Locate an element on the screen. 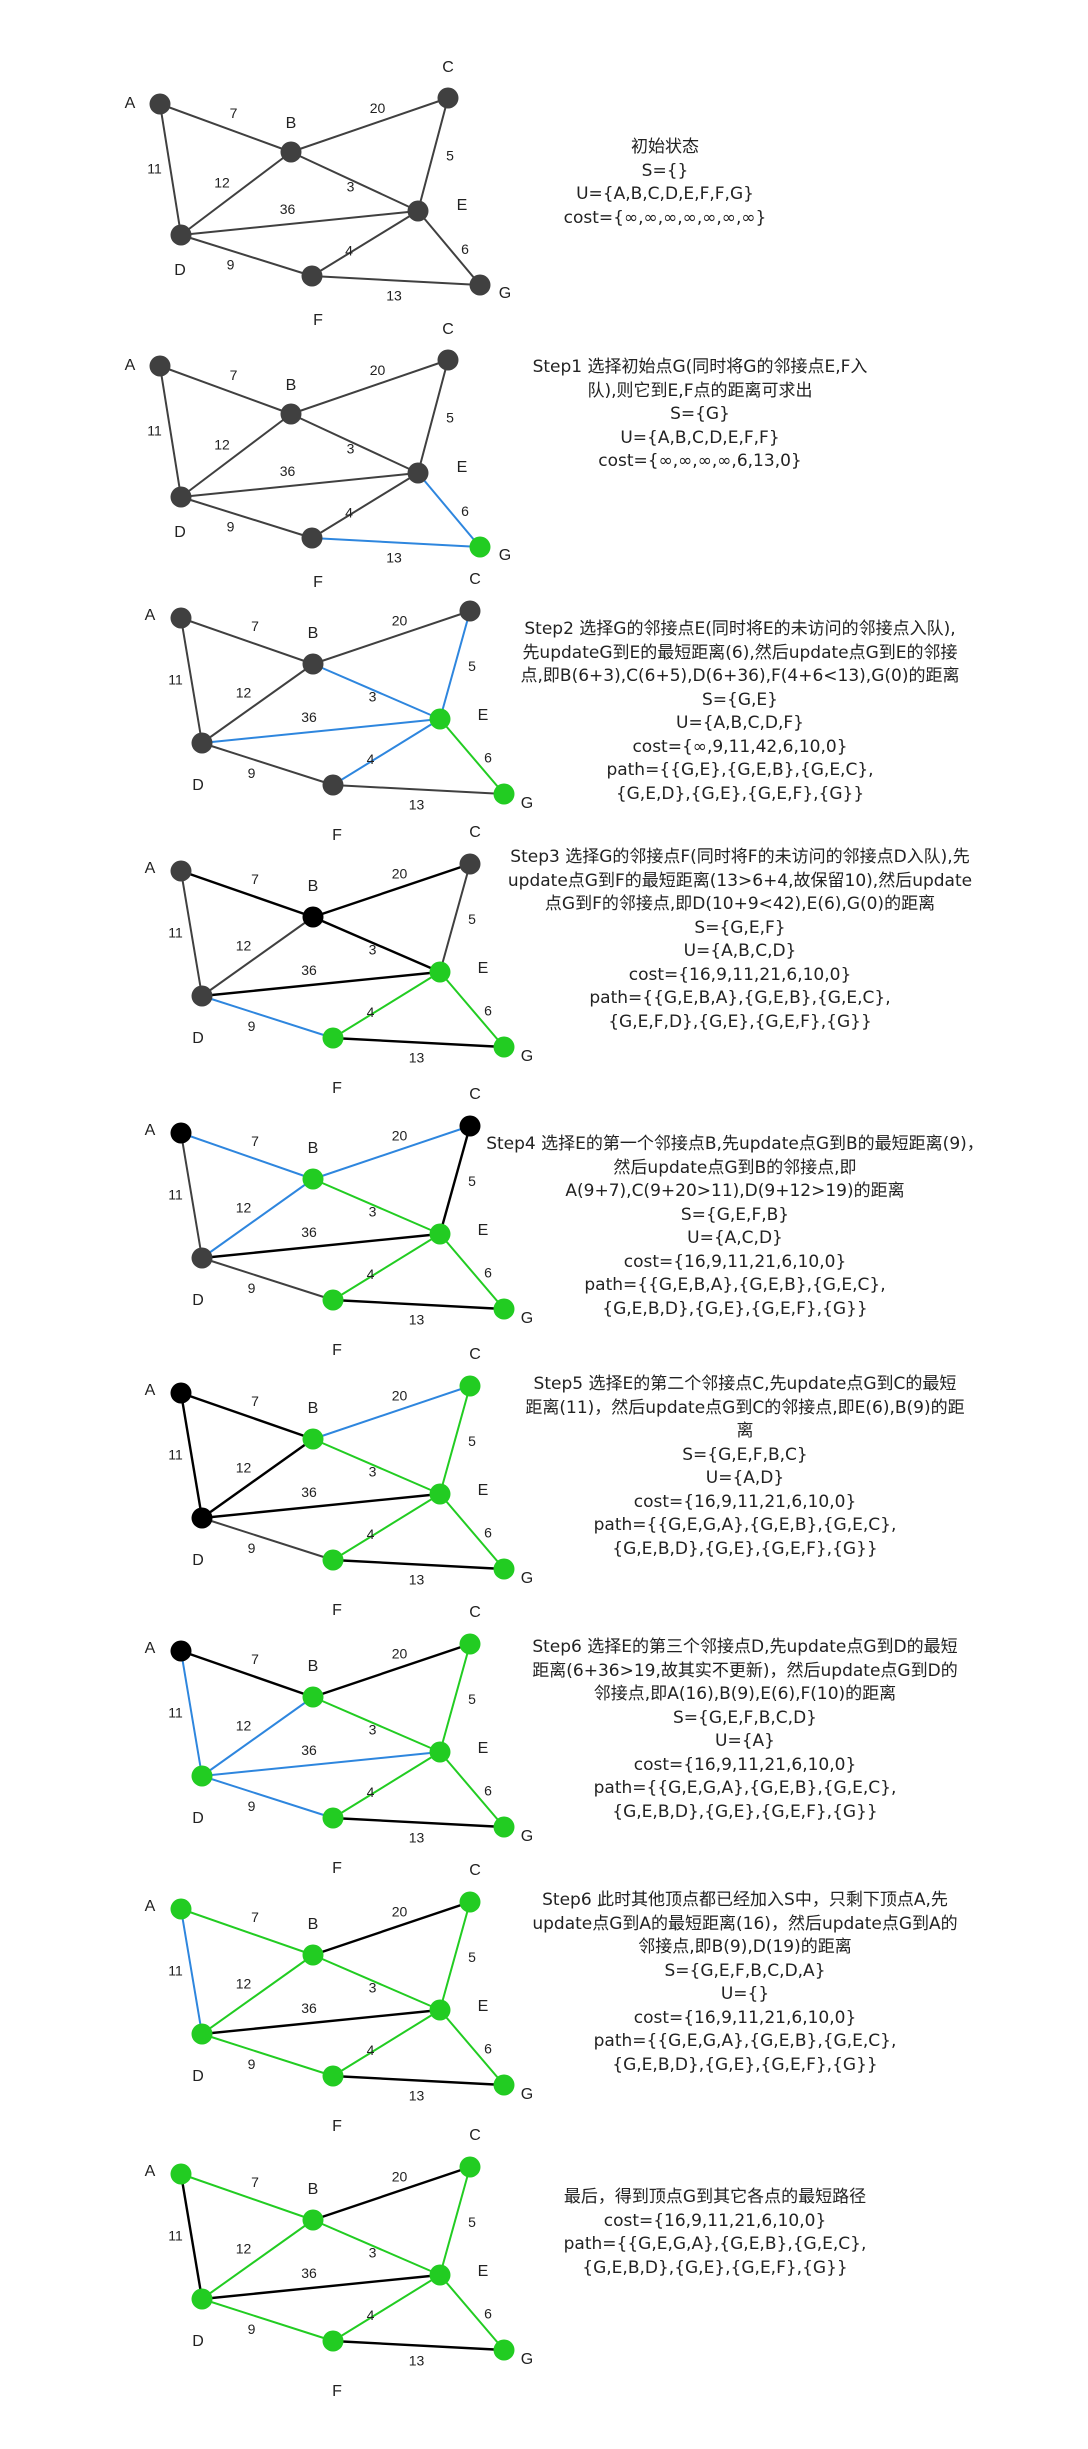 This screenshot has width=1088, height=2449. description-line: U={A,C,D} is located at coordinates (735, 1238).